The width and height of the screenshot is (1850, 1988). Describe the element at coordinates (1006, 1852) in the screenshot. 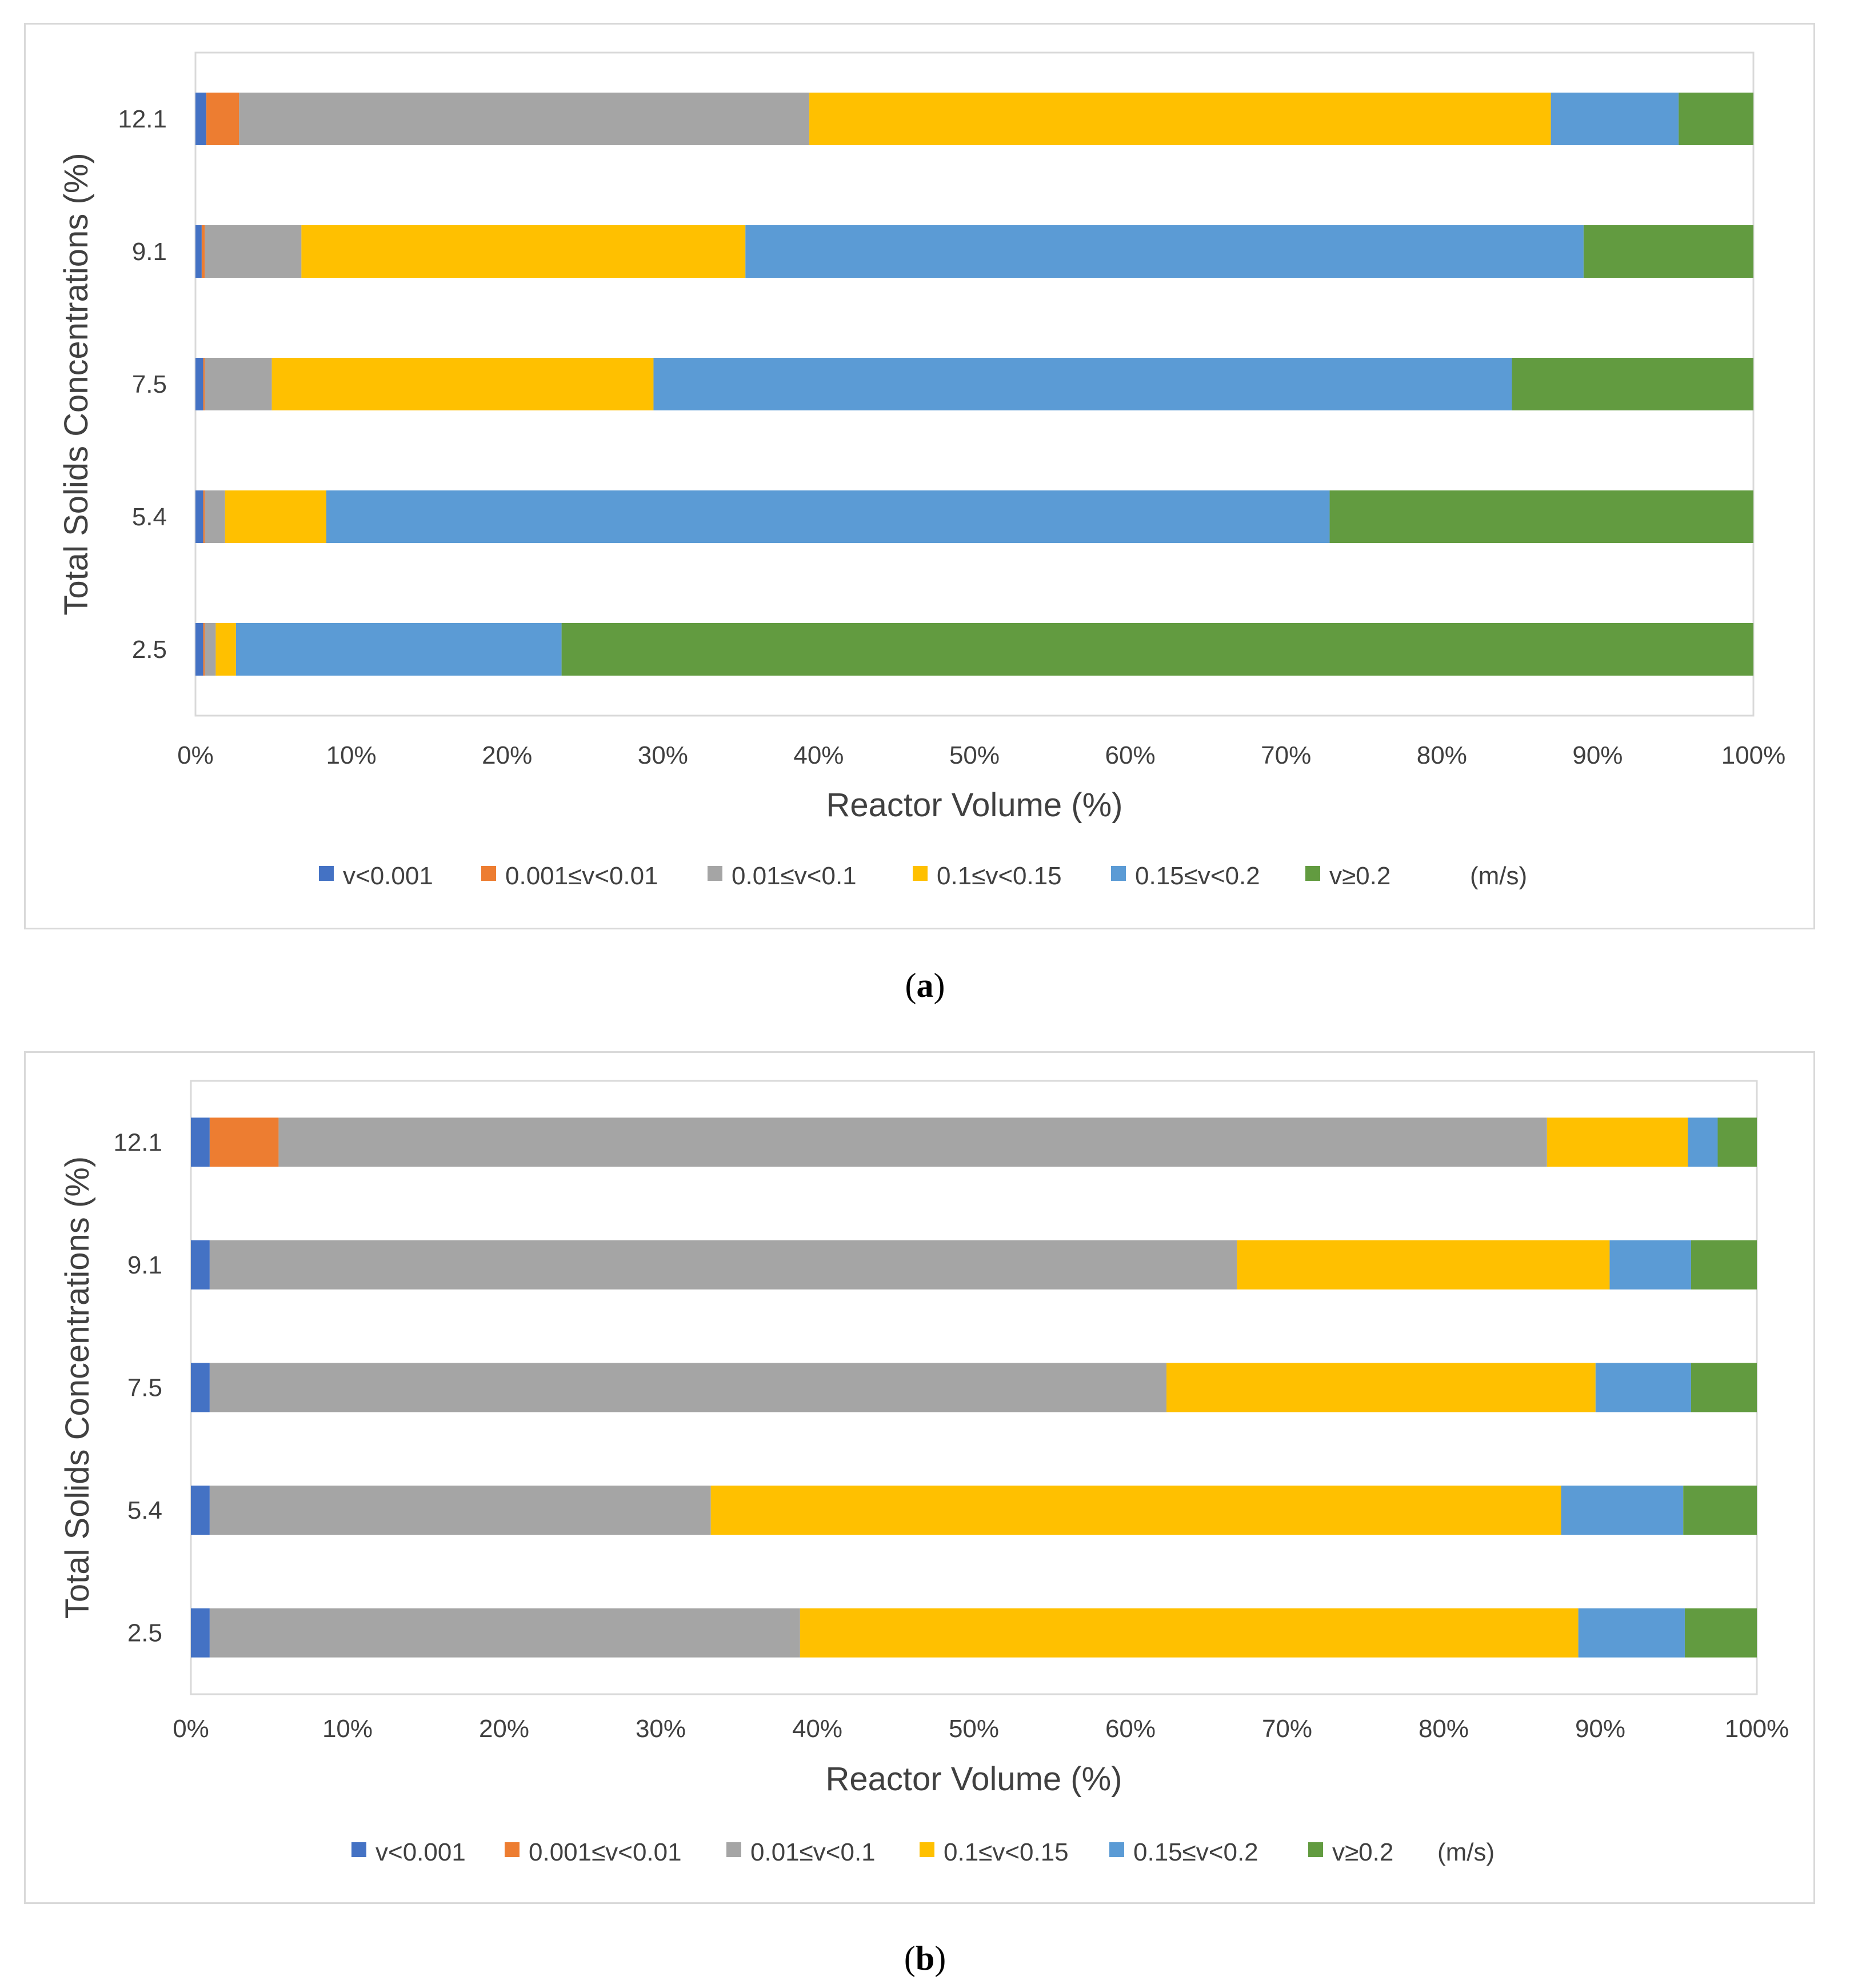

I see `chart-b-legend-label: 0.1≤v<0.15` at that location.